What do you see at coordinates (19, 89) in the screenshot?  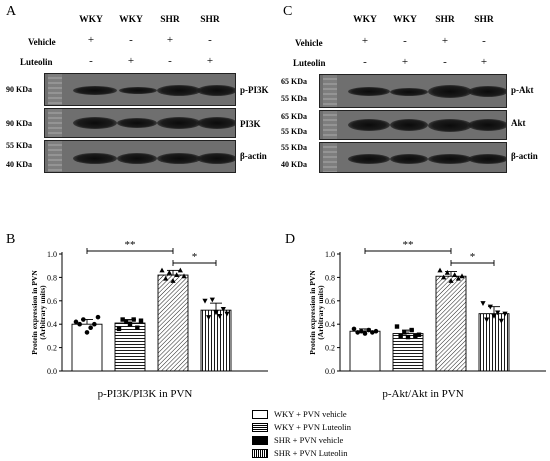 I see `kda-marker: 90 KDa` at bounding box center [19, 89].